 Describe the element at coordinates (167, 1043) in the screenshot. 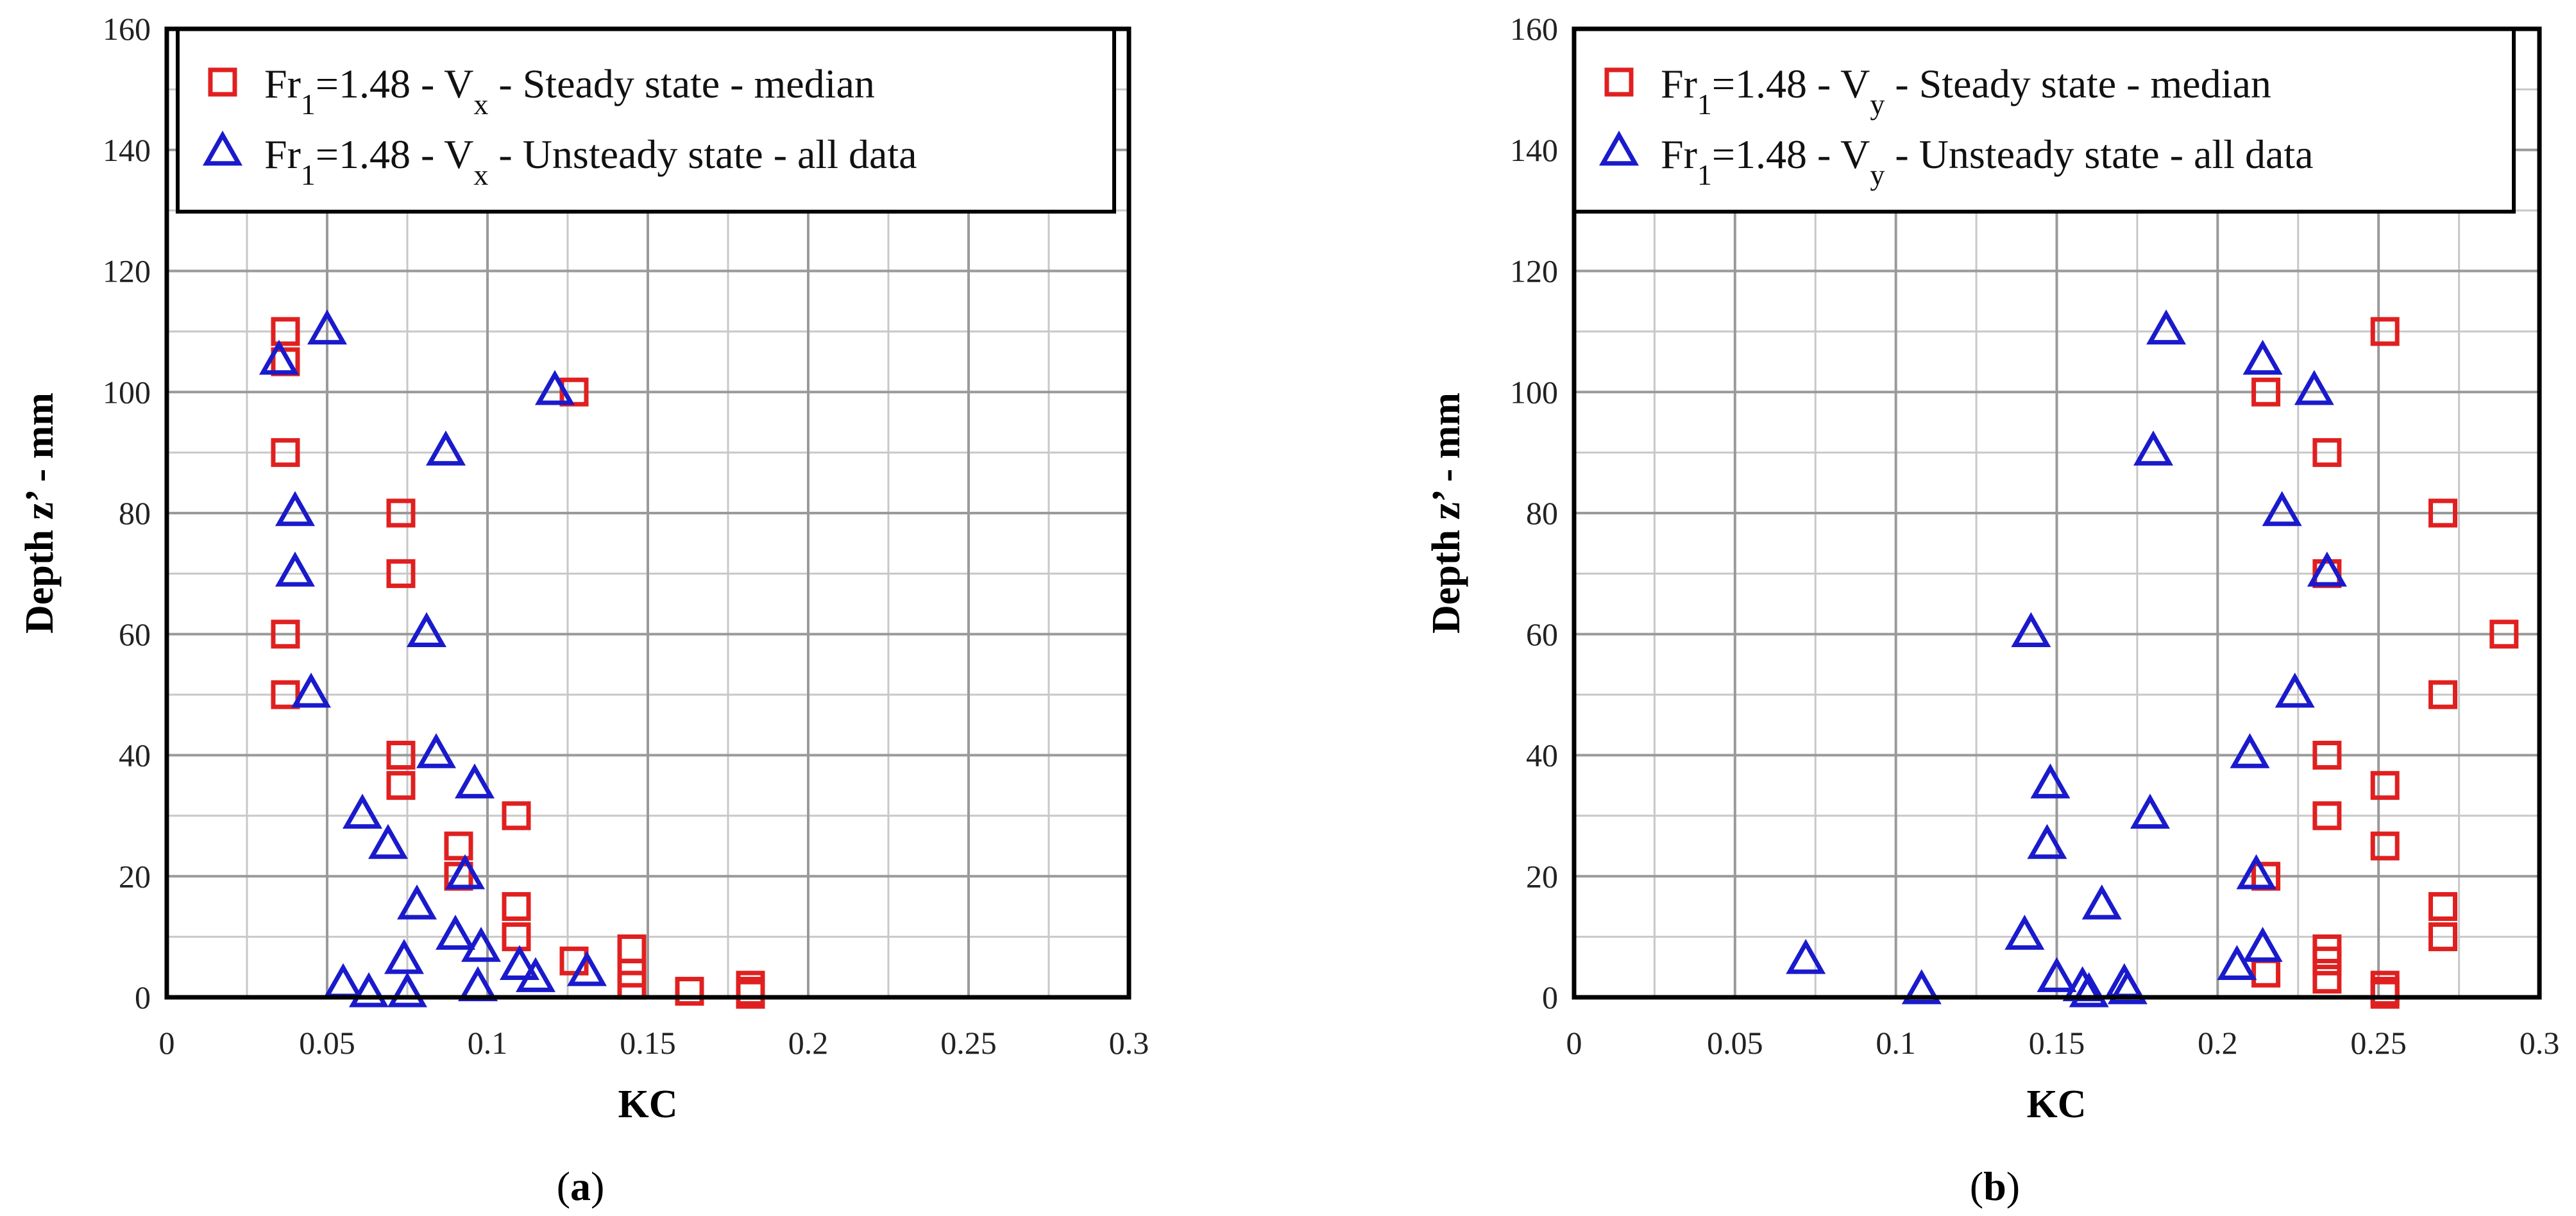

I see `x-tick-label: 0` at that location.